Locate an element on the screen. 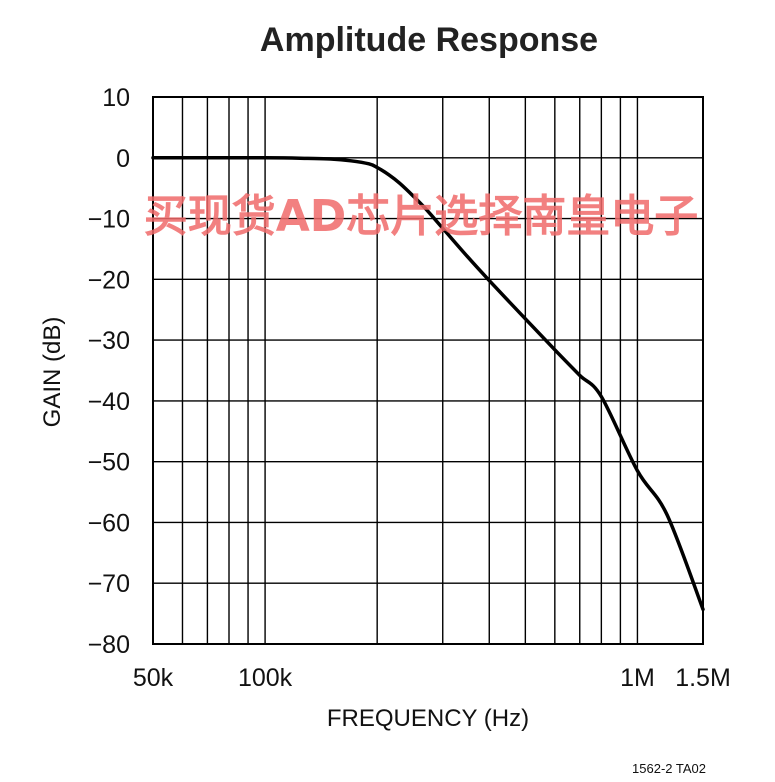  y-tick-label: −80 is located at coordinates (109, 645).